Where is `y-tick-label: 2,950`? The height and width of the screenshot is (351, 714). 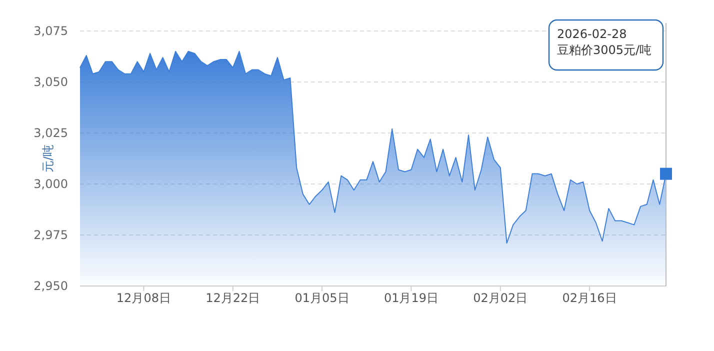 y-tick-label: 2,950 is located at coordinates (51, 286).